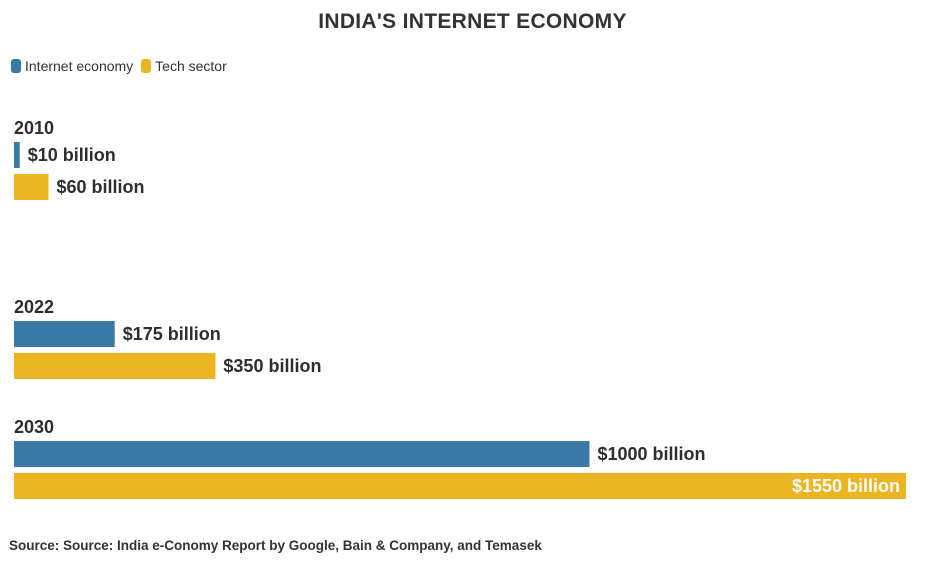 This screenshot has width=945, height=561. What do you see at coordinates (302, 454) in the screenshot?
I see `bar-internet-economy-2030` at bounding box center [302, 454].